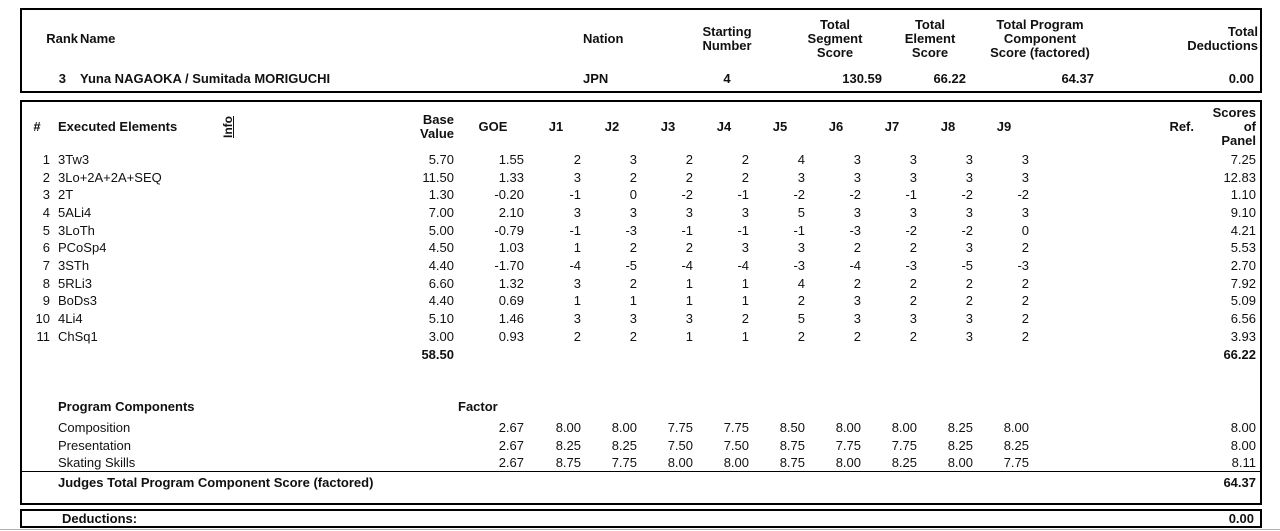  I want to click on judge-score-j7: 2, so click(913, 283).